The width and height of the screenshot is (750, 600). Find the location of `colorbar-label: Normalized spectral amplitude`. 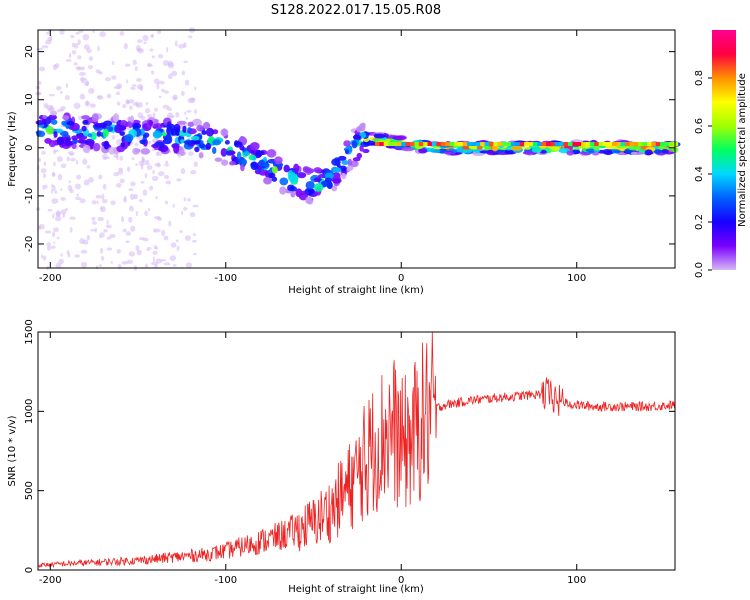

colorbar-label: Normalized spectral amplitude is located at coordinates (742, 150).